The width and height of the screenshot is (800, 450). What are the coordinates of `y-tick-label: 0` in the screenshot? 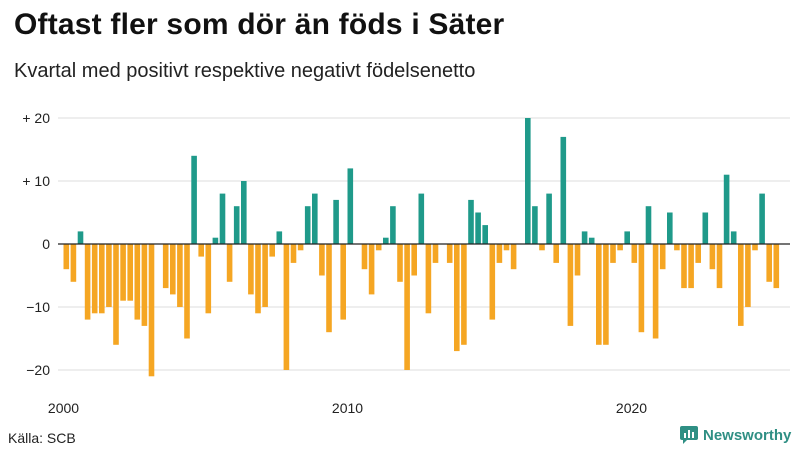 It's located at (46, 244).